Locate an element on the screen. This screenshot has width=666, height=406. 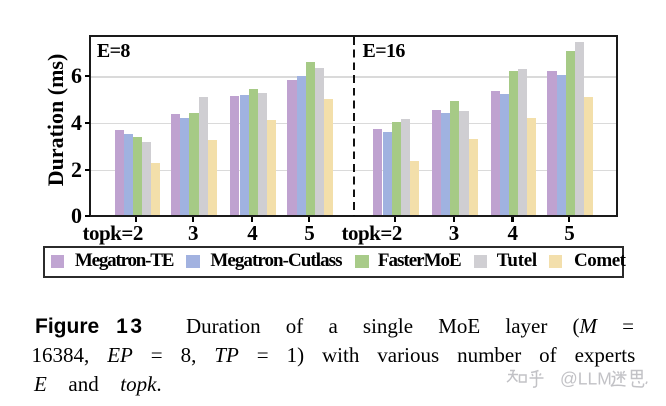
svg-text: @LLM is located at coordinates (586, 379).